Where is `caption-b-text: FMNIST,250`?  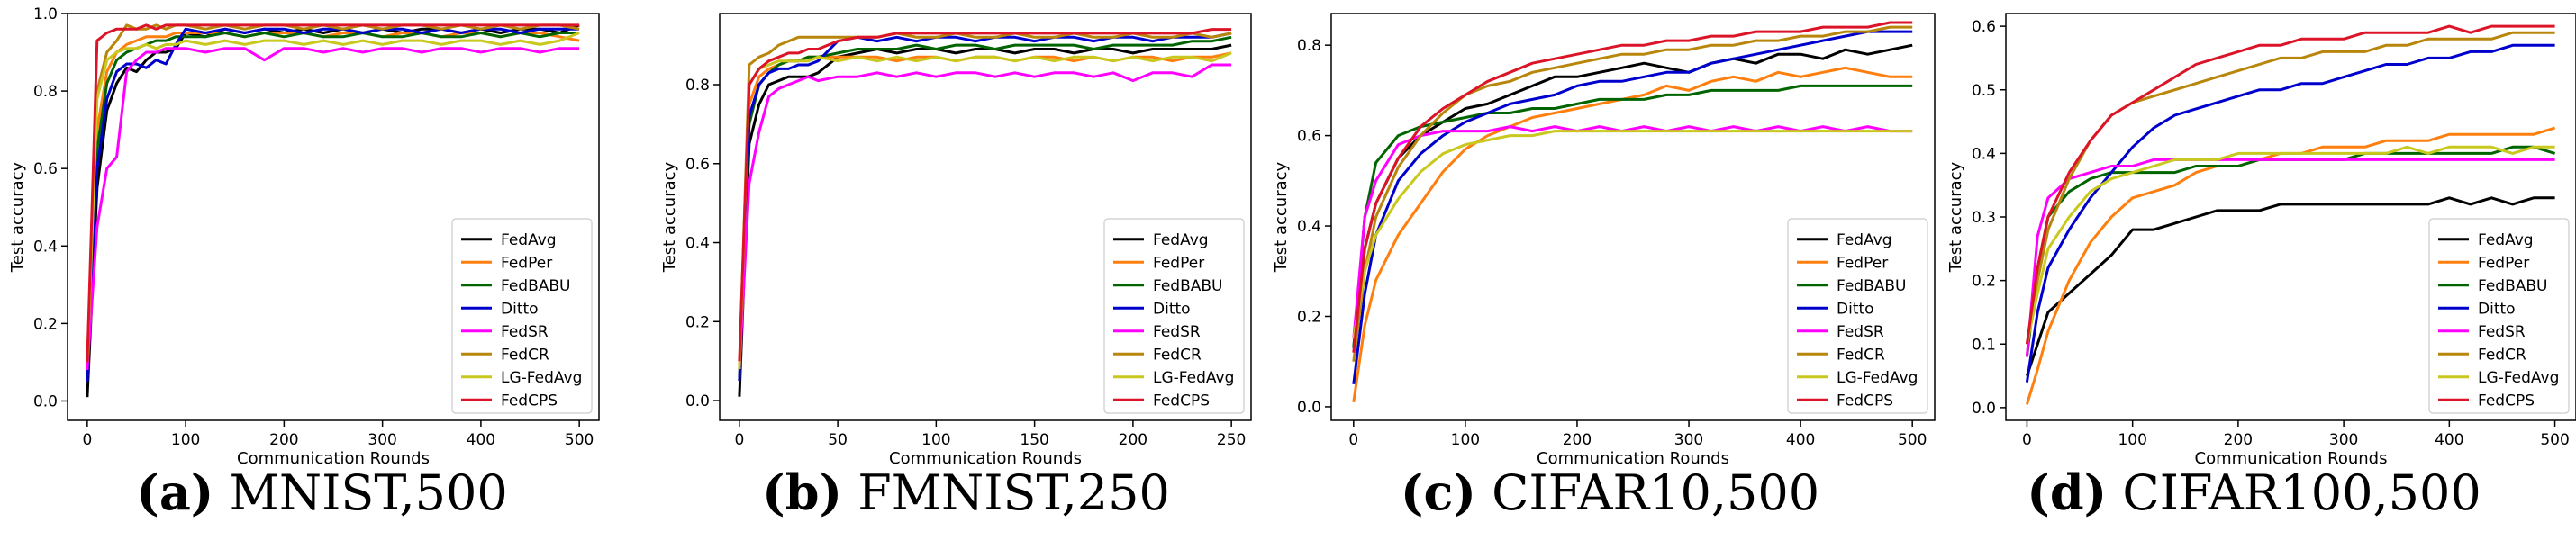
caption-b-text: FMNIST,250 is located at coordinates (1013, 493).